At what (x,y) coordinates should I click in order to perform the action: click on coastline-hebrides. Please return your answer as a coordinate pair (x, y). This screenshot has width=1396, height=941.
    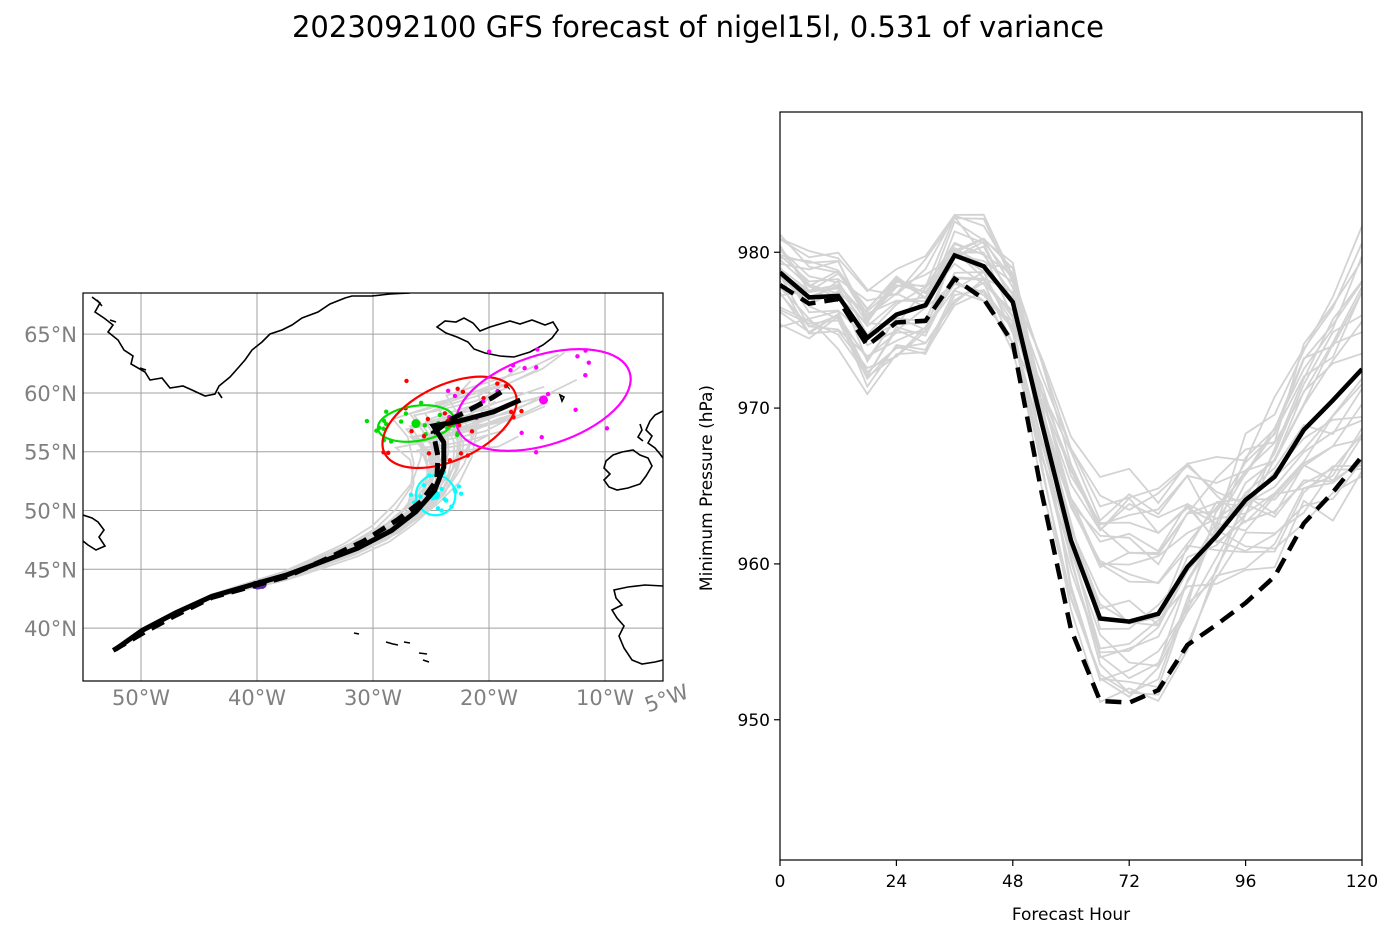
    Looking at the image, I should click on (640, 432).